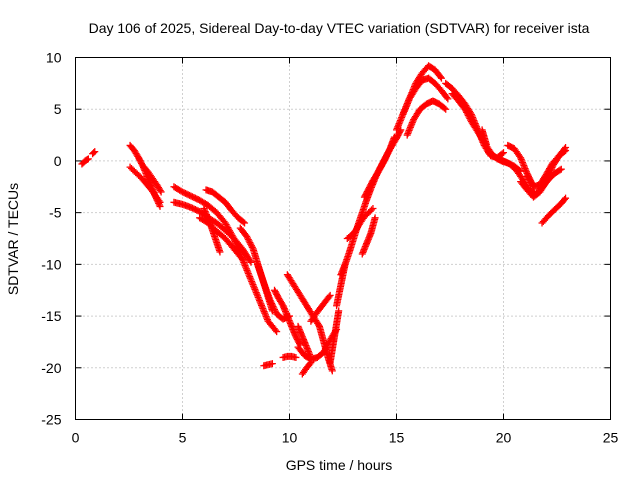  What do you see at coordinates (397, 438) in the screenshot?
I see `x-tick-label: 15` at bounding box center [397, 438].